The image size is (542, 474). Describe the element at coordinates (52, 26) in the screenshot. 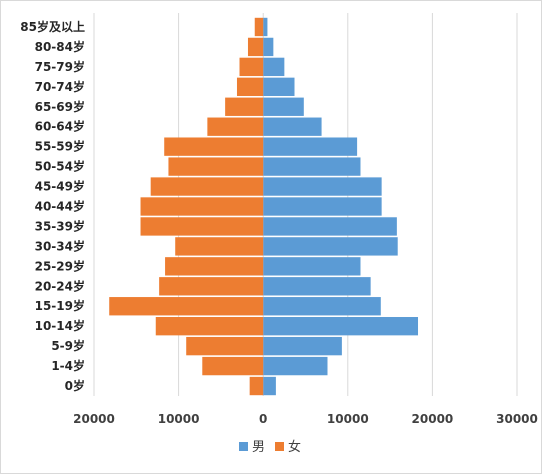

I see `category-label: 85岁及以上` at that location.